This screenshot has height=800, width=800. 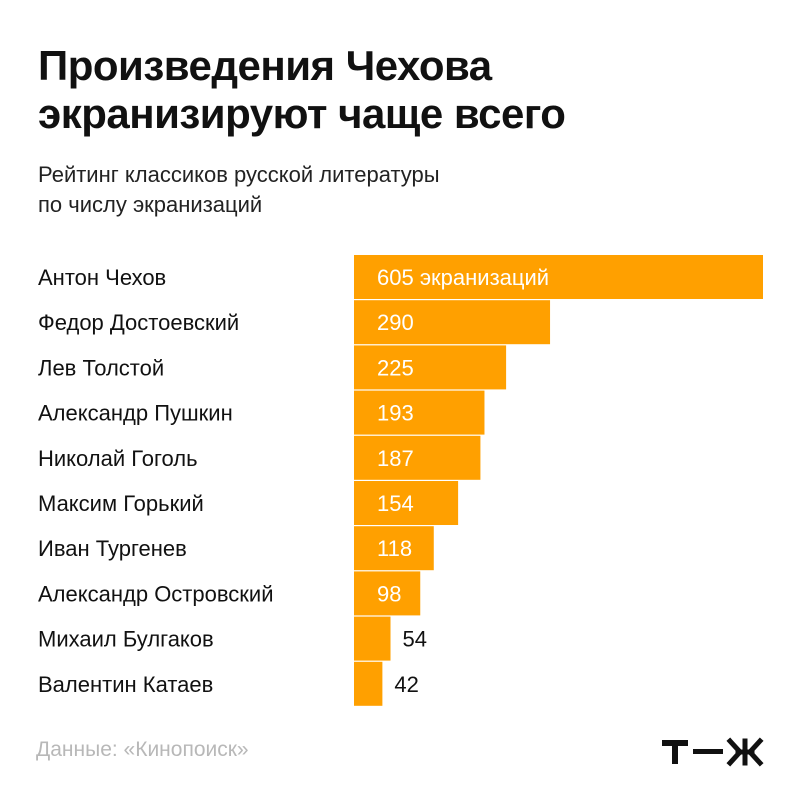 What do you see at coordinates (239, 174) in the screenshot?
I see `chart-subtitle-line-1: Рейтинг классиков русской литературы` at bounding box center [239, 174].